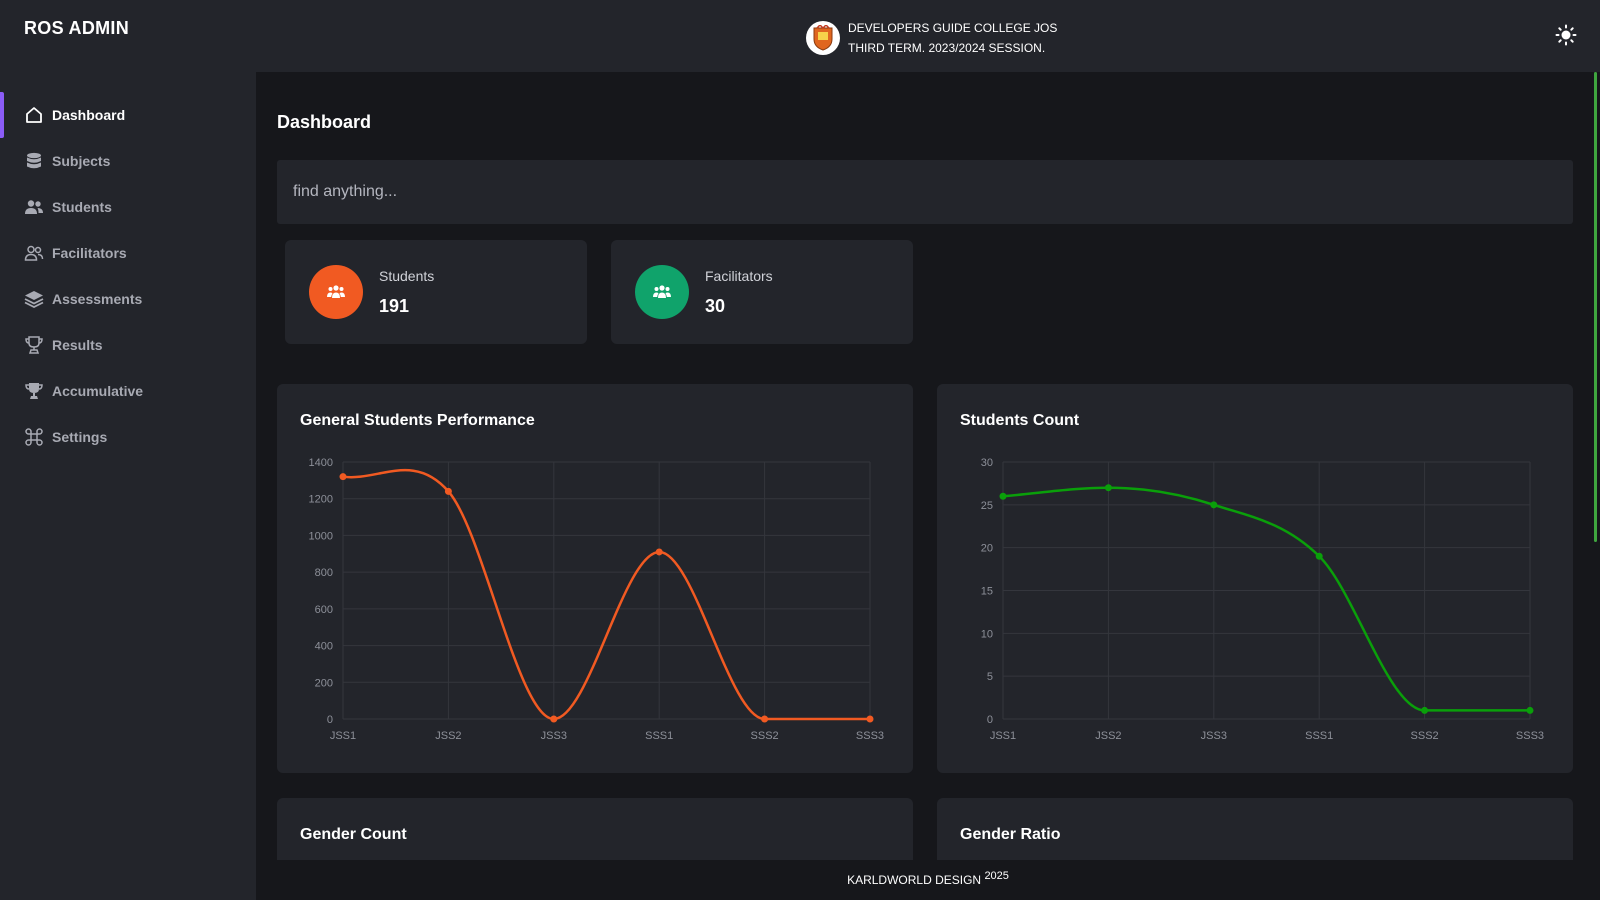 This screenshot has height=900, width=1600. What do you see at coordinates (436, 292) in the screenshot?
I see `students-stat-card: Students 191` at bounding box center [436, 292].